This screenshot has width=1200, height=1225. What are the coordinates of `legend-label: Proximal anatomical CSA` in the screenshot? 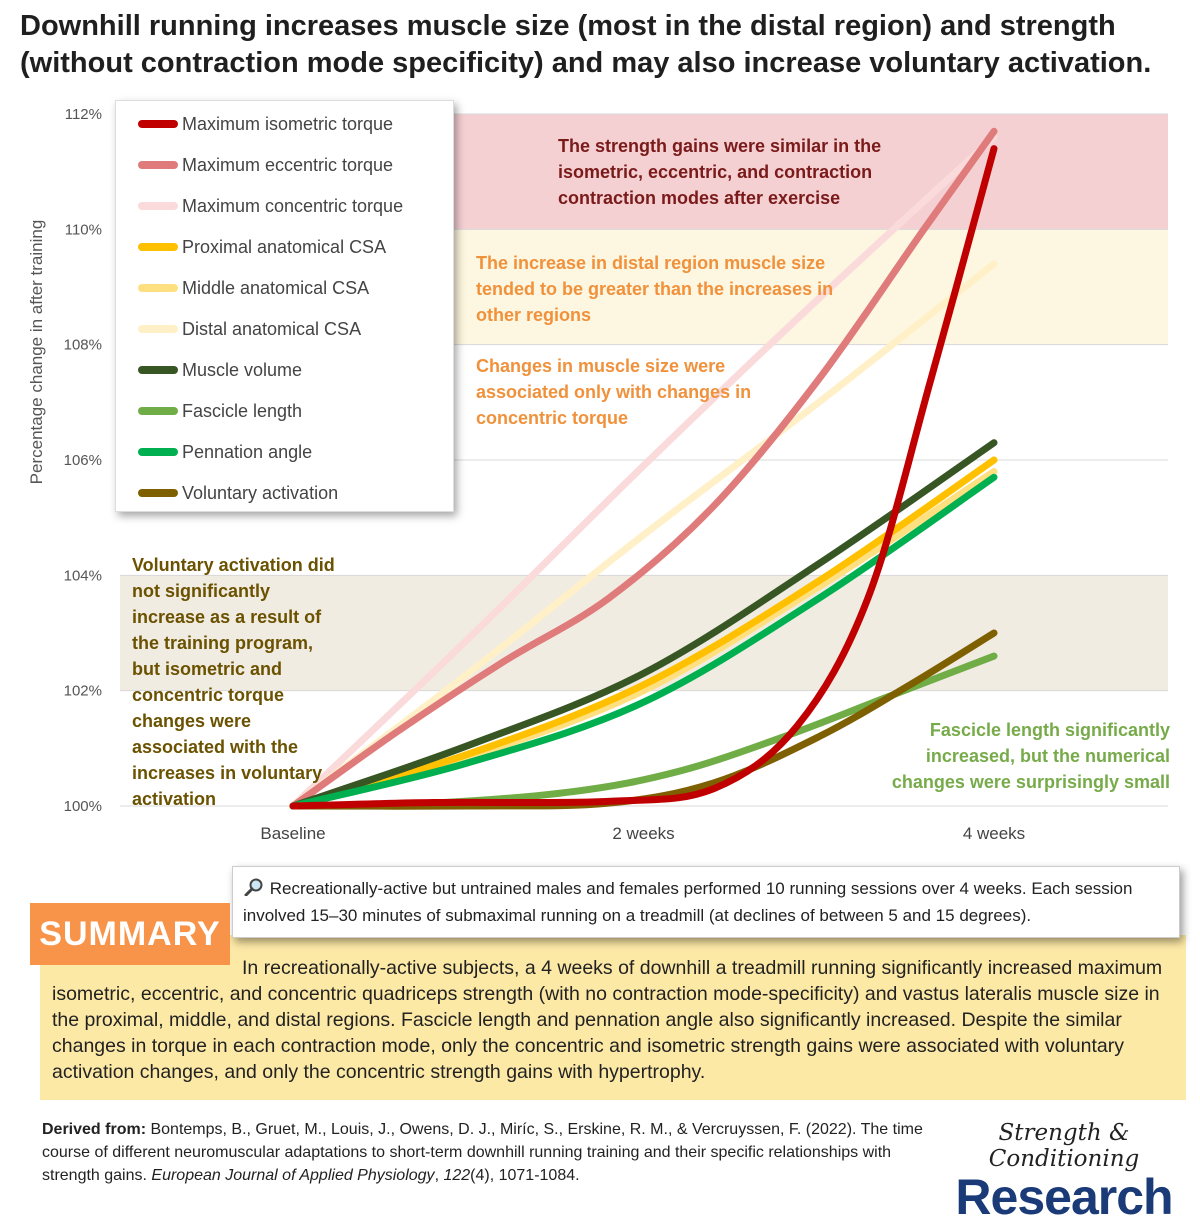 It's located at (284, 246).